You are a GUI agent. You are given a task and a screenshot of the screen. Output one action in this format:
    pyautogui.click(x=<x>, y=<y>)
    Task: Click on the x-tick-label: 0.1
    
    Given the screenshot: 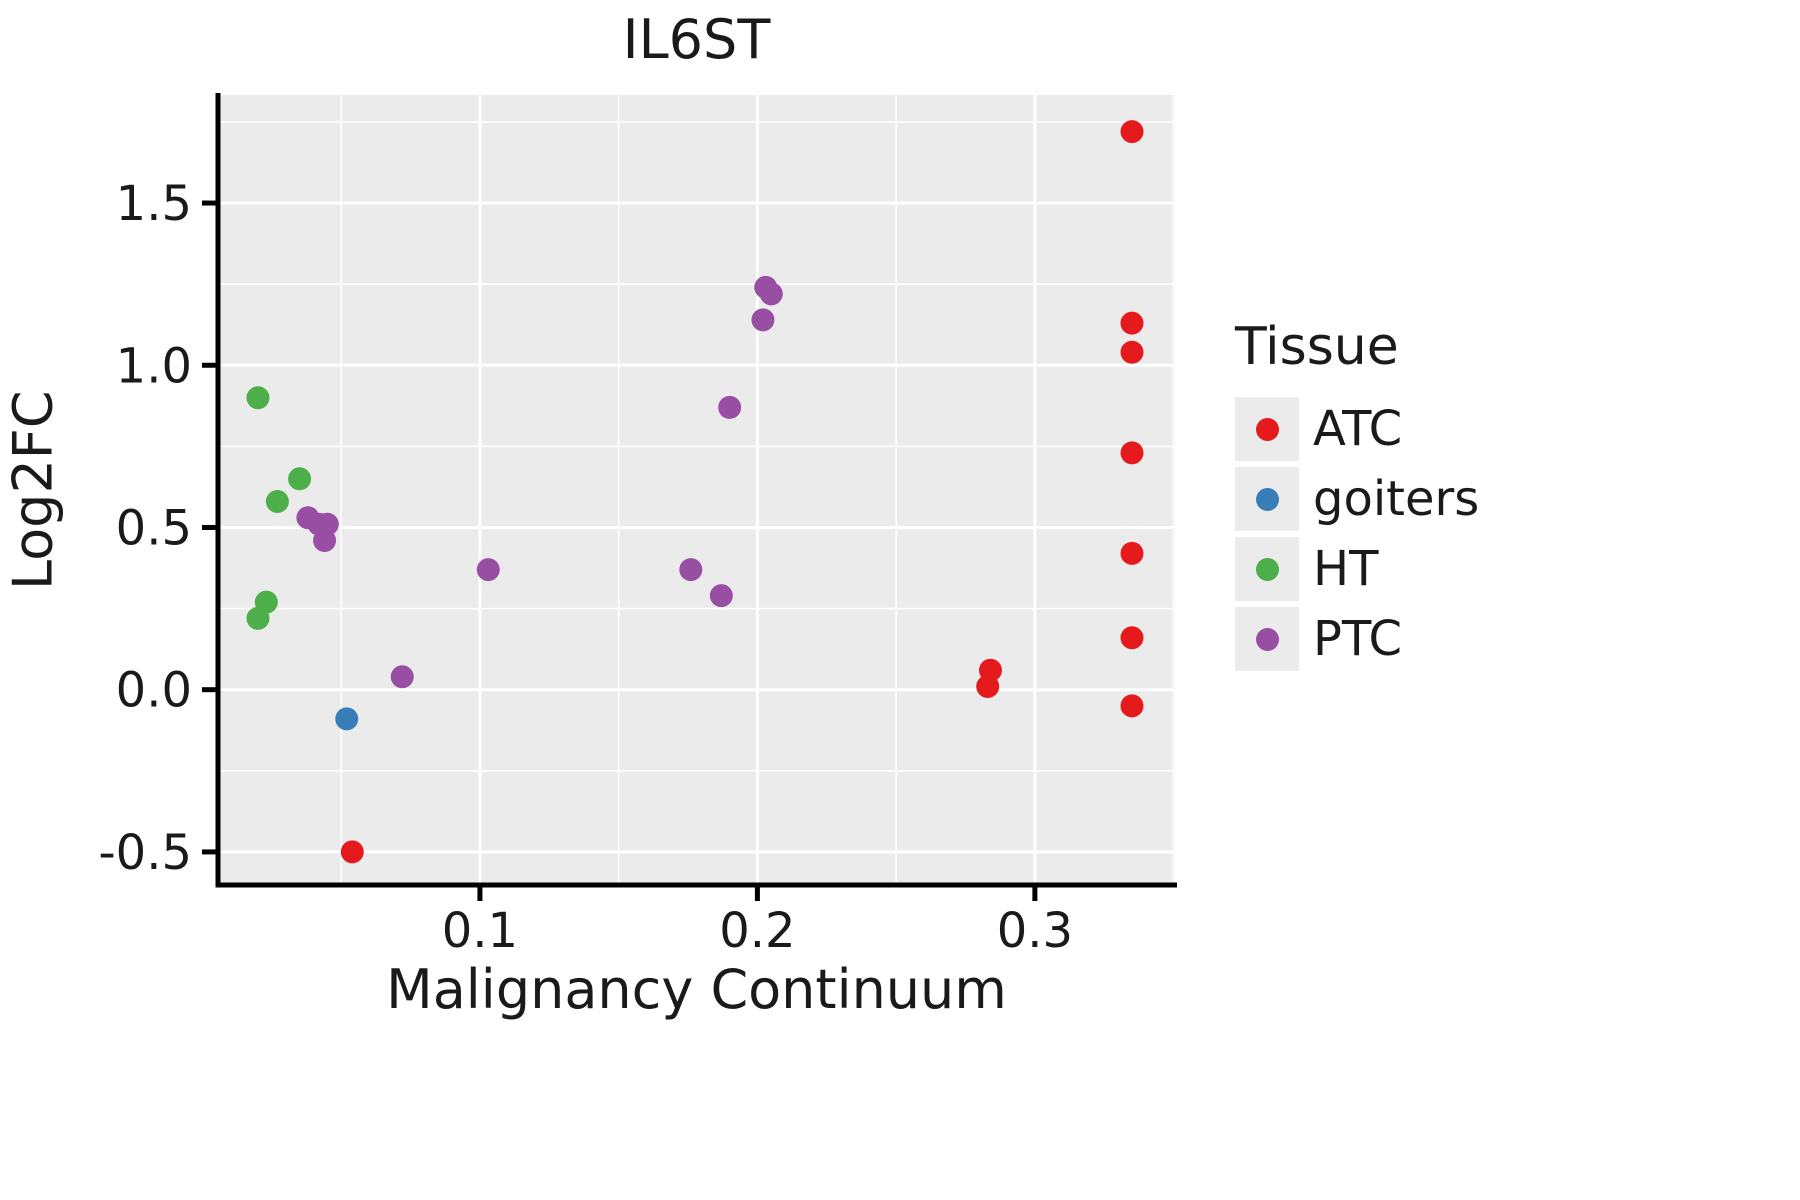 What is the action you would take?
    pyautogui.click(x=480, y=931)
    